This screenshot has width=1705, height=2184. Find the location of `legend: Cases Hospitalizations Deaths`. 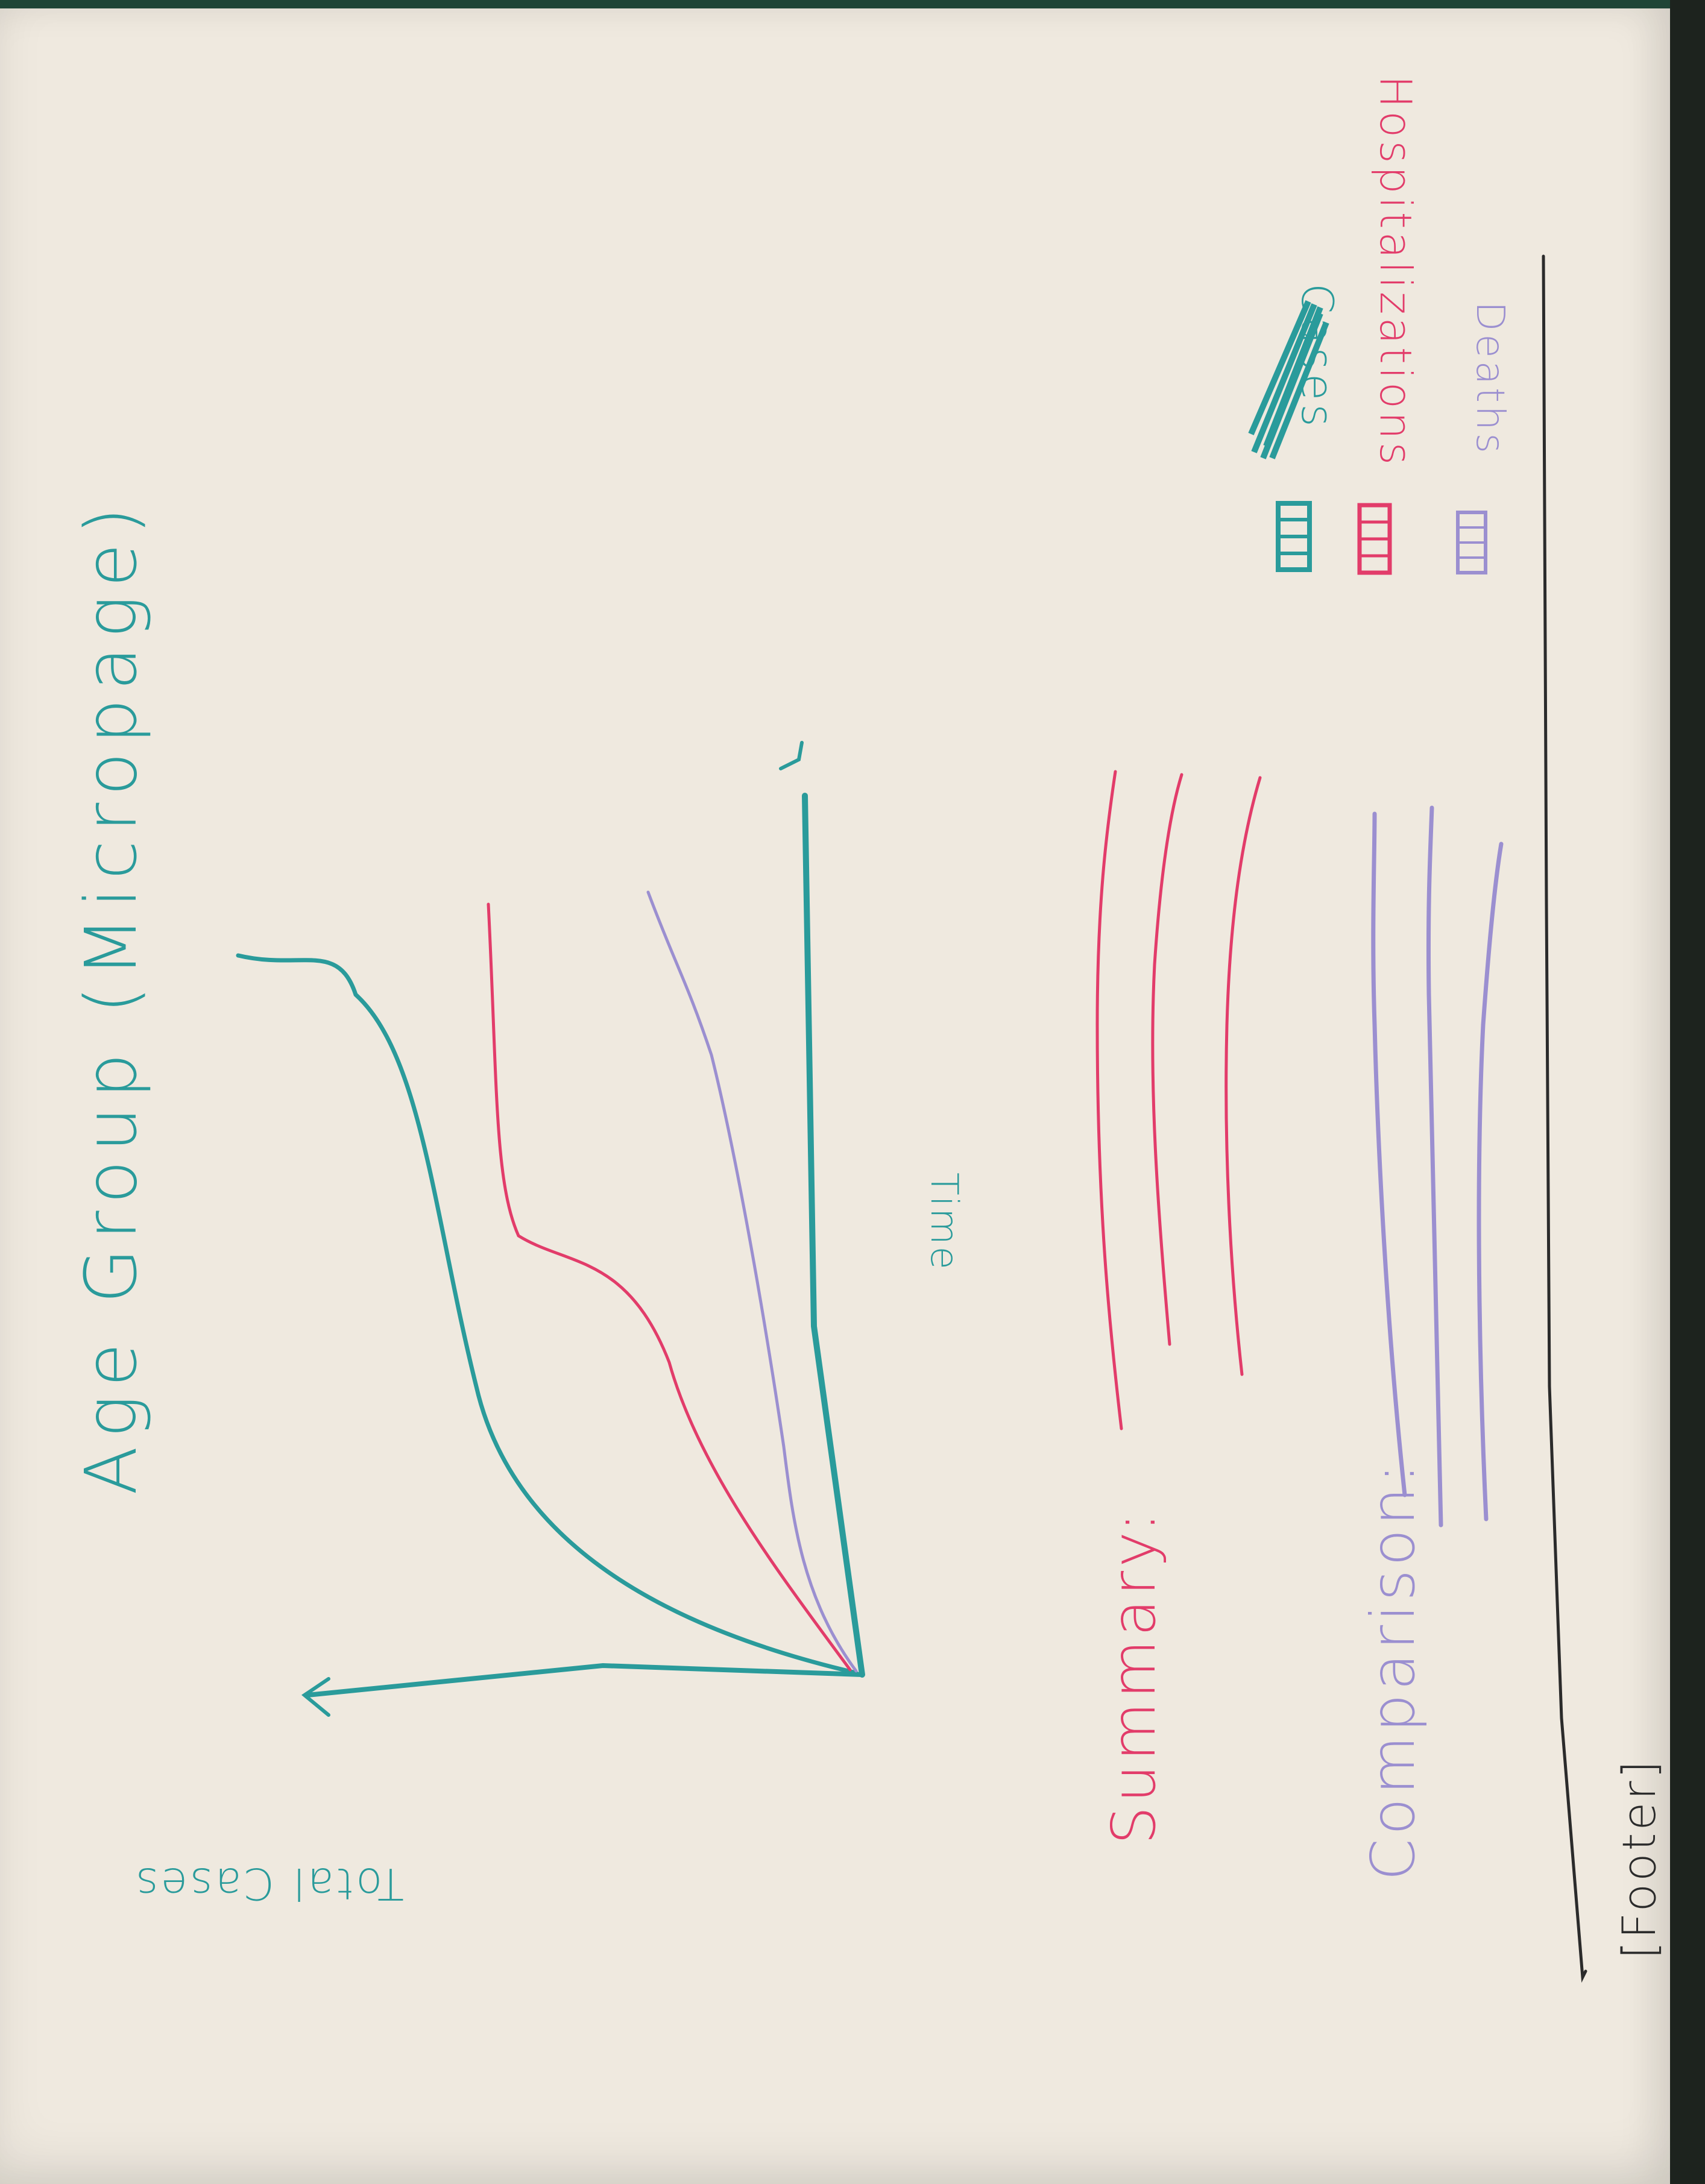

legend: Cases Hospitalizations Deaths is located at coordinates (1380, 325).